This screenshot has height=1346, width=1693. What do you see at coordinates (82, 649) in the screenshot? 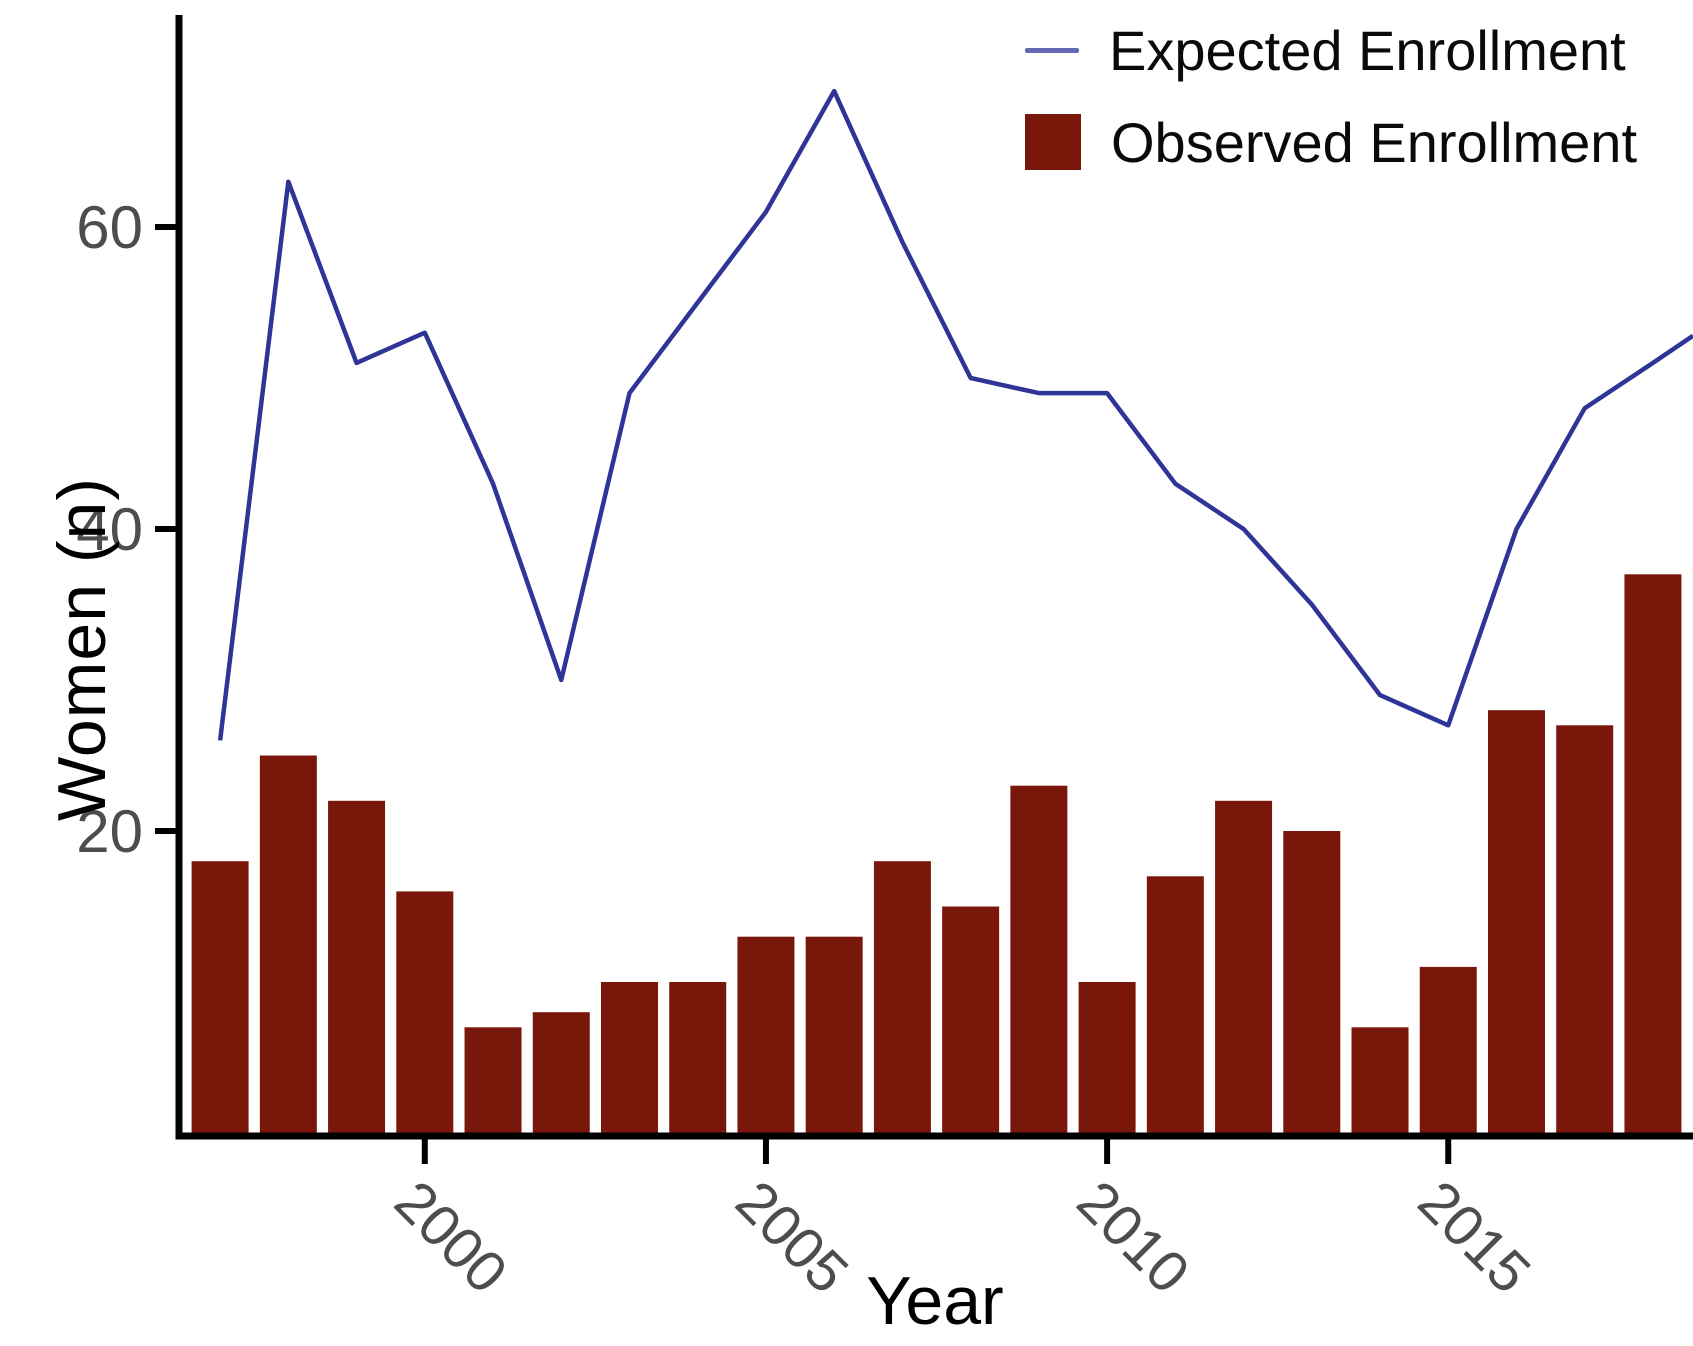
I see `y-axis-title: Women (n)` at bounding box center [82, 649].